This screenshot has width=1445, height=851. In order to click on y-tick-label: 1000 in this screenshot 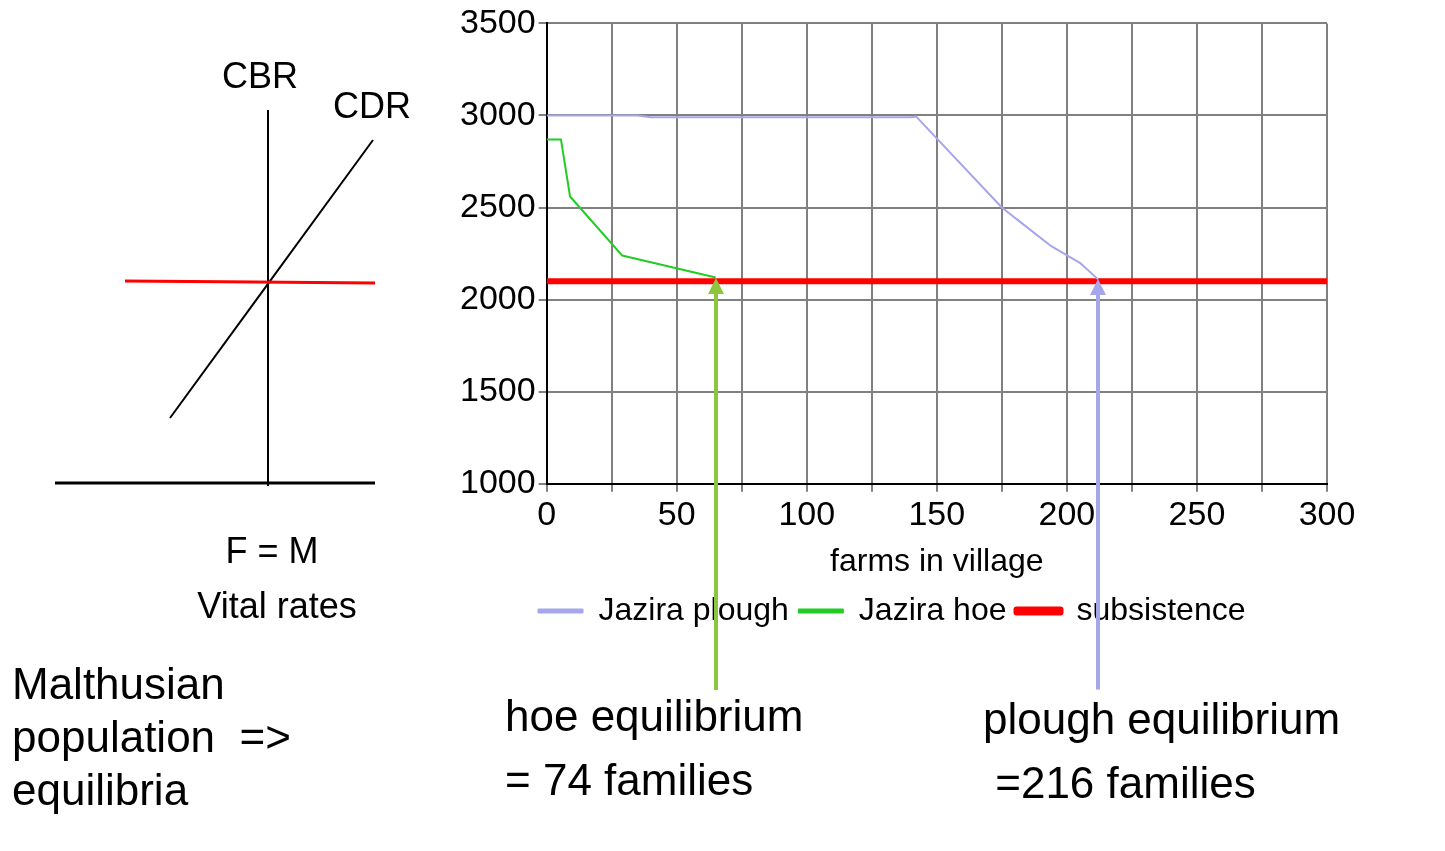, I will do `click(498, 481)`.